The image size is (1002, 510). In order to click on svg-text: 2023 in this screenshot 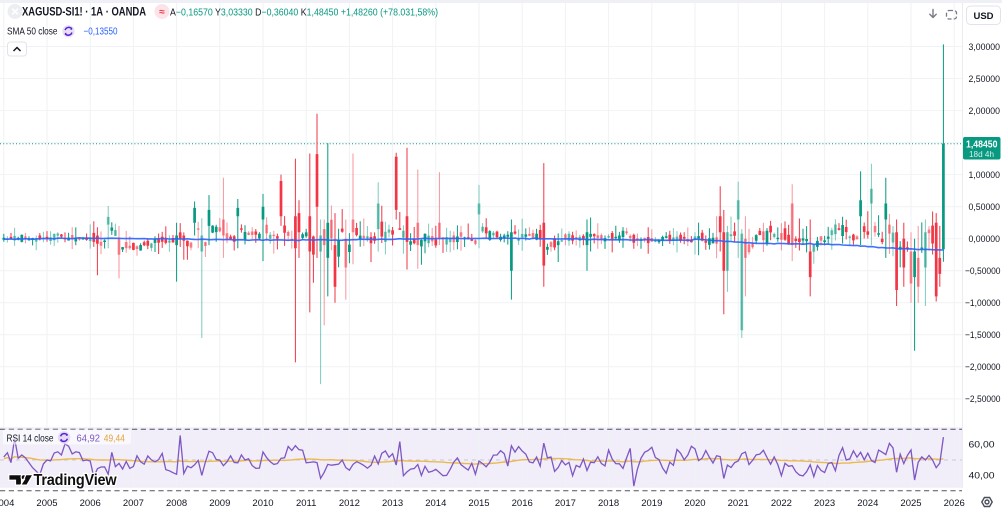, I will do `click(824, 503)`.